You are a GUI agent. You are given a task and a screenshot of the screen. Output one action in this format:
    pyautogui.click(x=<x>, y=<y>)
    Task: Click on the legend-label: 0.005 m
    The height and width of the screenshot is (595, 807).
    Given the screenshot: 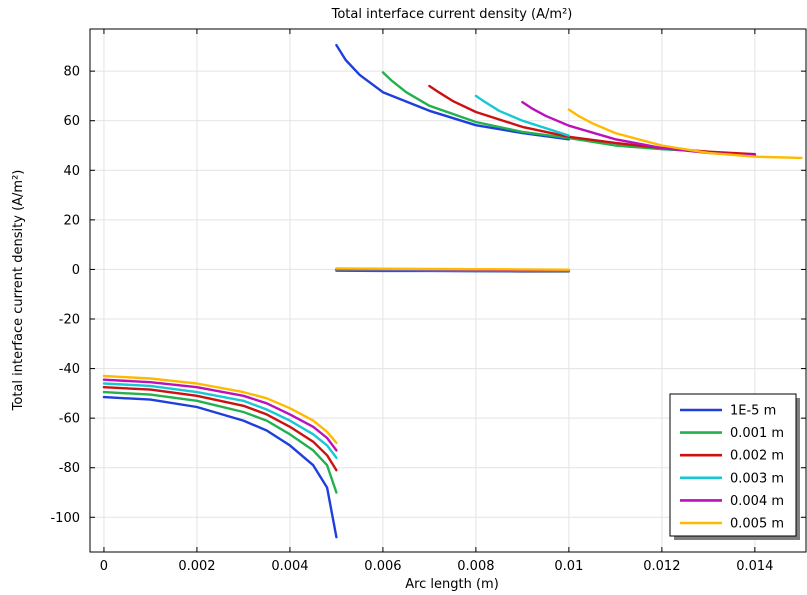 What is the action you would take?
    pyautogui.click(x=757, y=524)
    